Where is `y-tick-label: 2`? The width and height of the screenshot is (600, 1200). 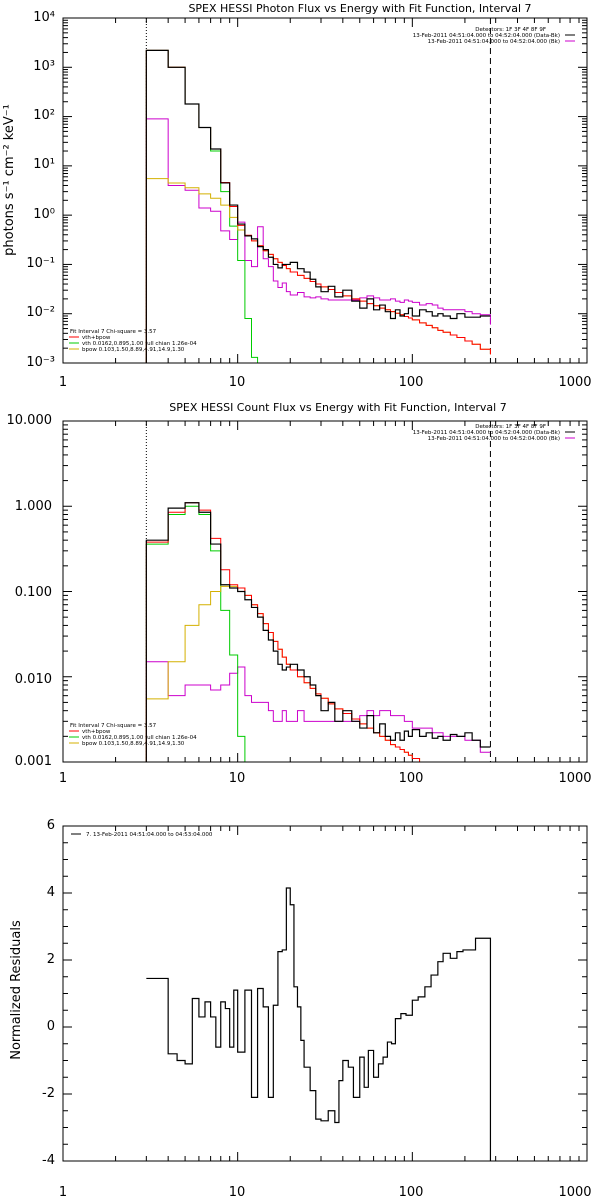
y-tick-label: 2 is located at coordinates (51, 959).